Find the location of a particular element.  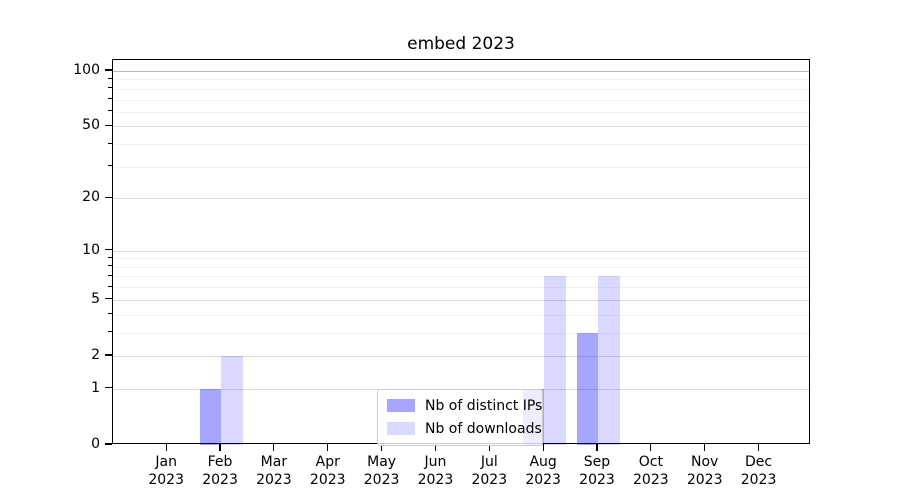

legend: Nb of distinct IPs Nb of downloads is located at coordinates (460, 417).